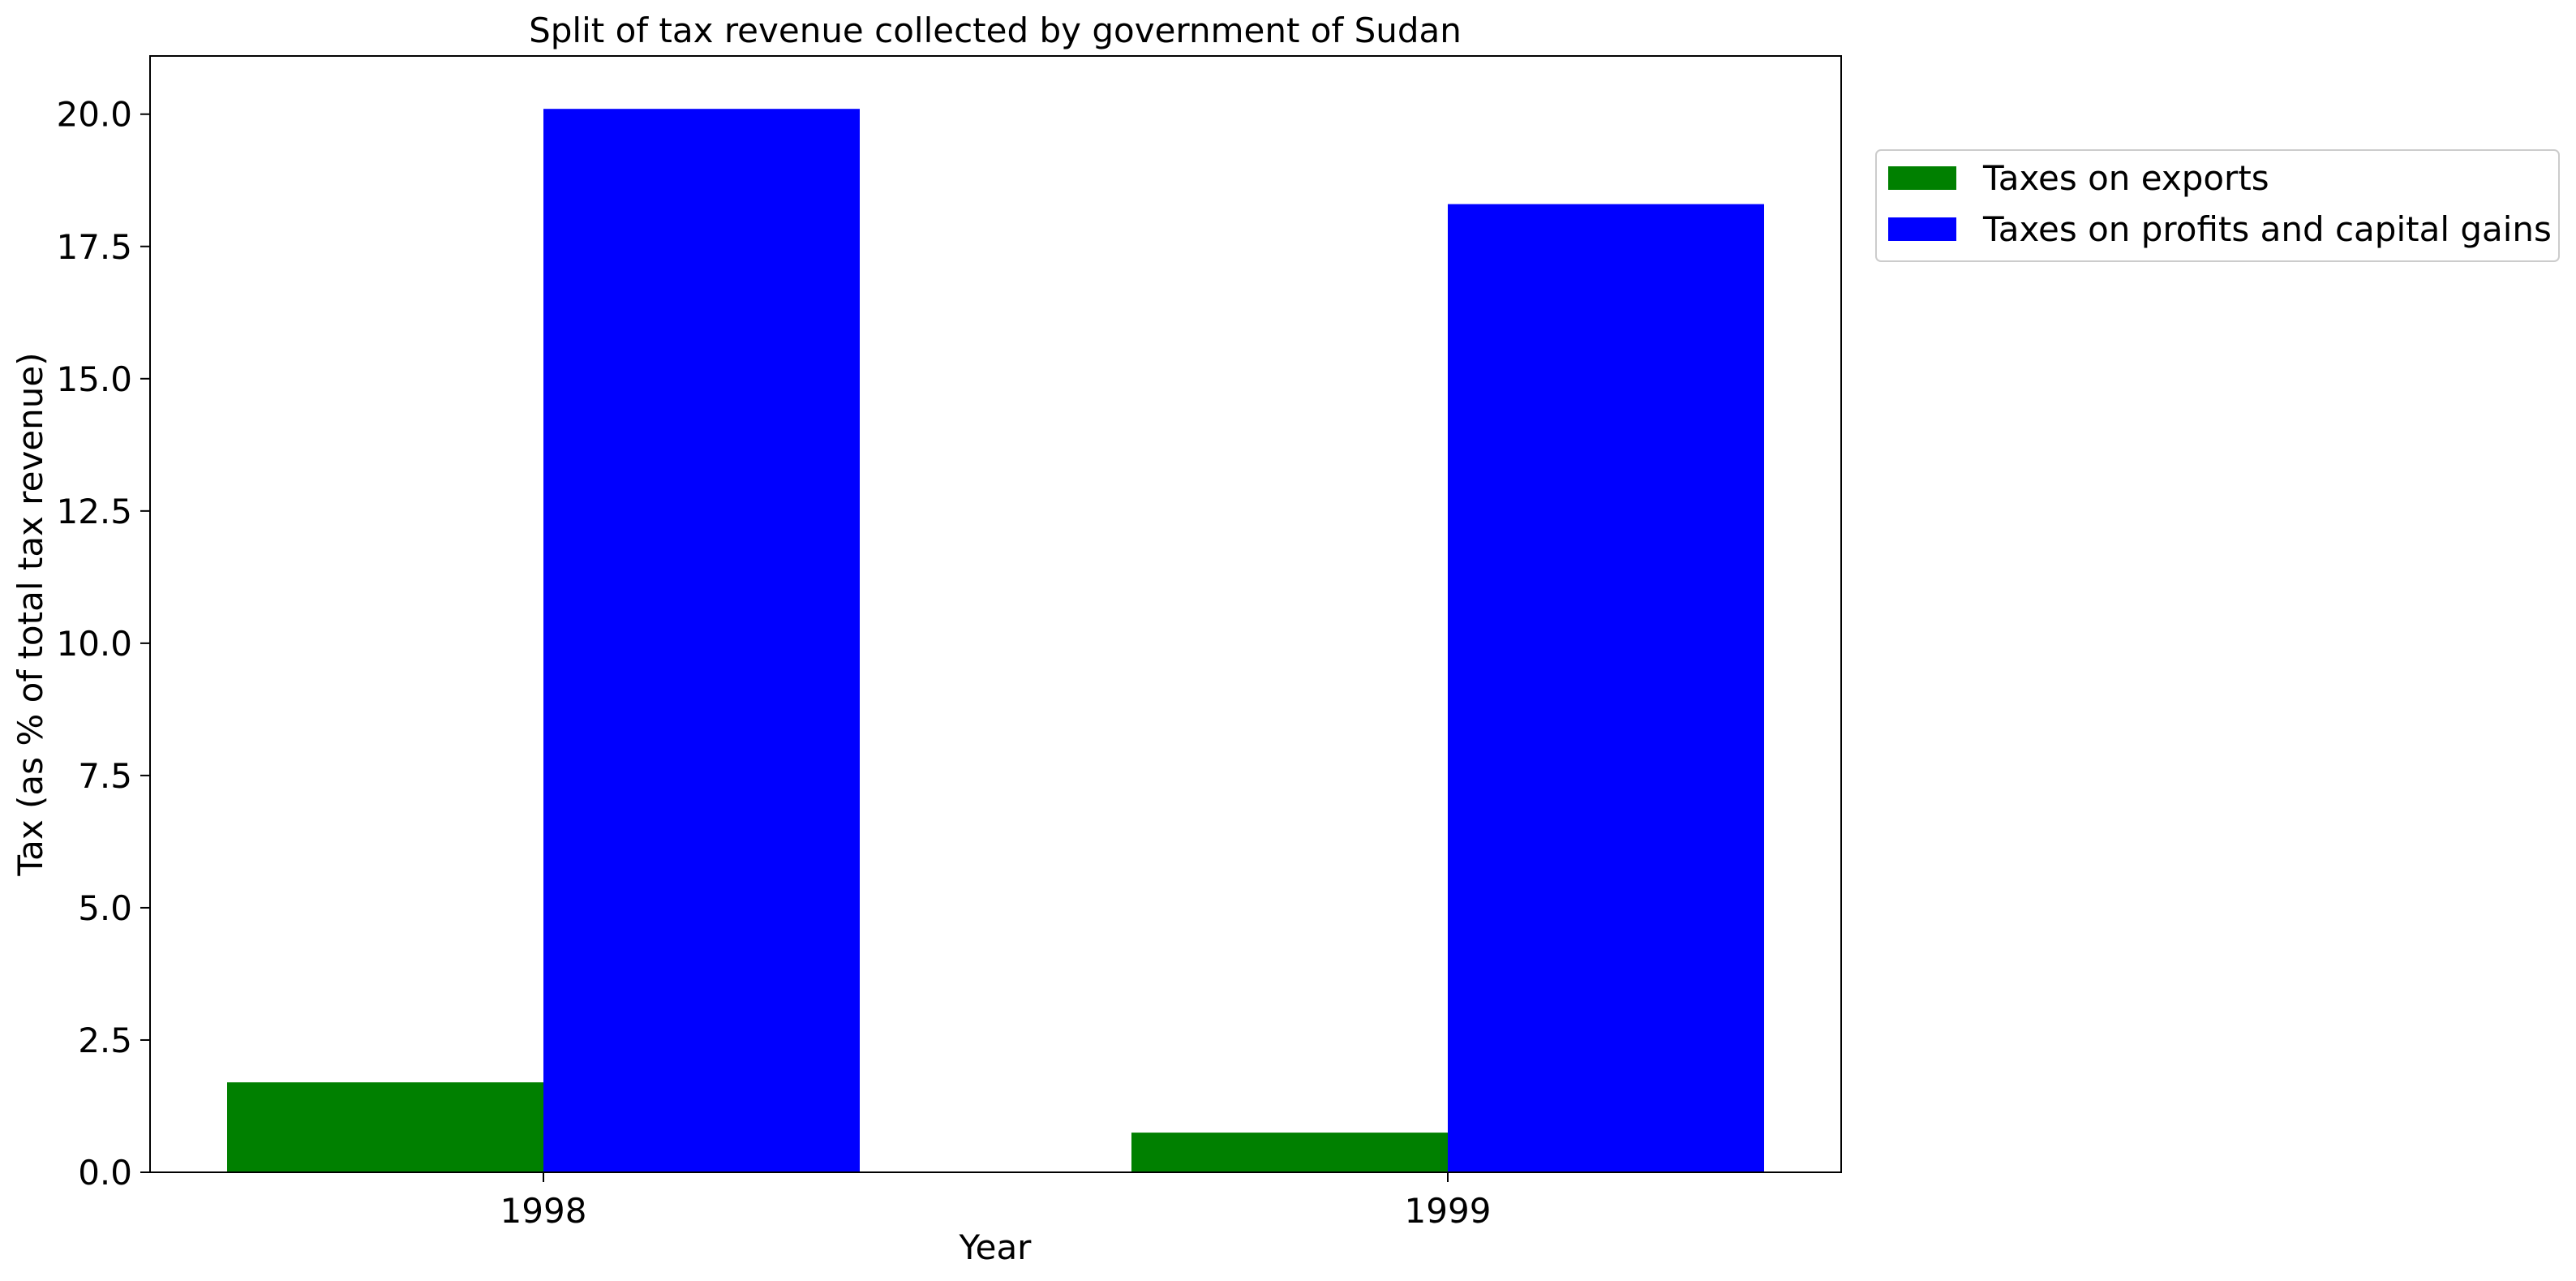  What do you see at coordinates (701, 641) in the screenshot?
I see `bar-profits-1998` at bounding box center [701, 641].